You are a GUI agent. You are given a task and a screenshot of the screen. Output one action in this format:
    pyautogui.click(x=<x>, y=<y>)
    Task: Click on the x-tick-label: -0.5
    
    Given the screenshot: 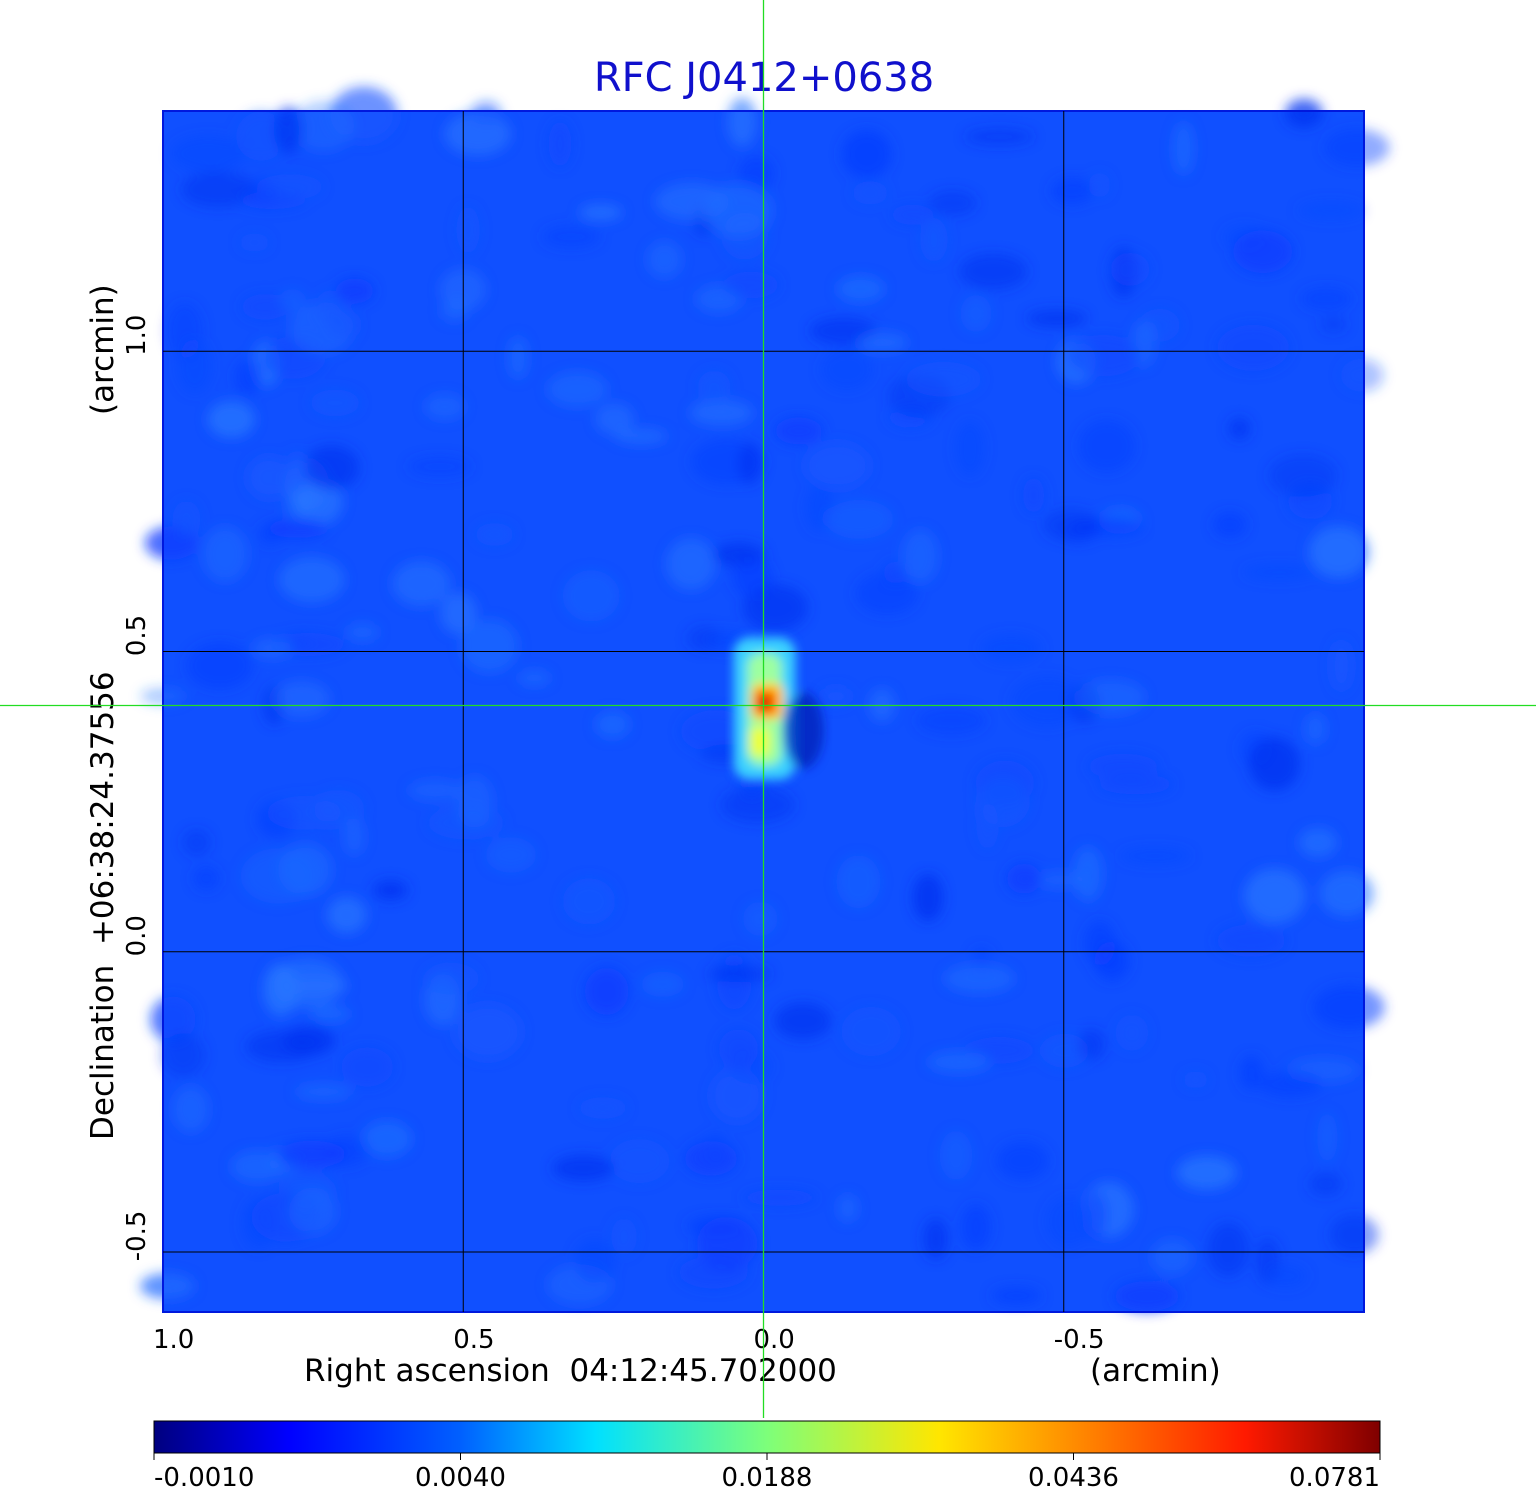 What is the action you would take?
    pyautogui.click(x=1079, y=1340)
    